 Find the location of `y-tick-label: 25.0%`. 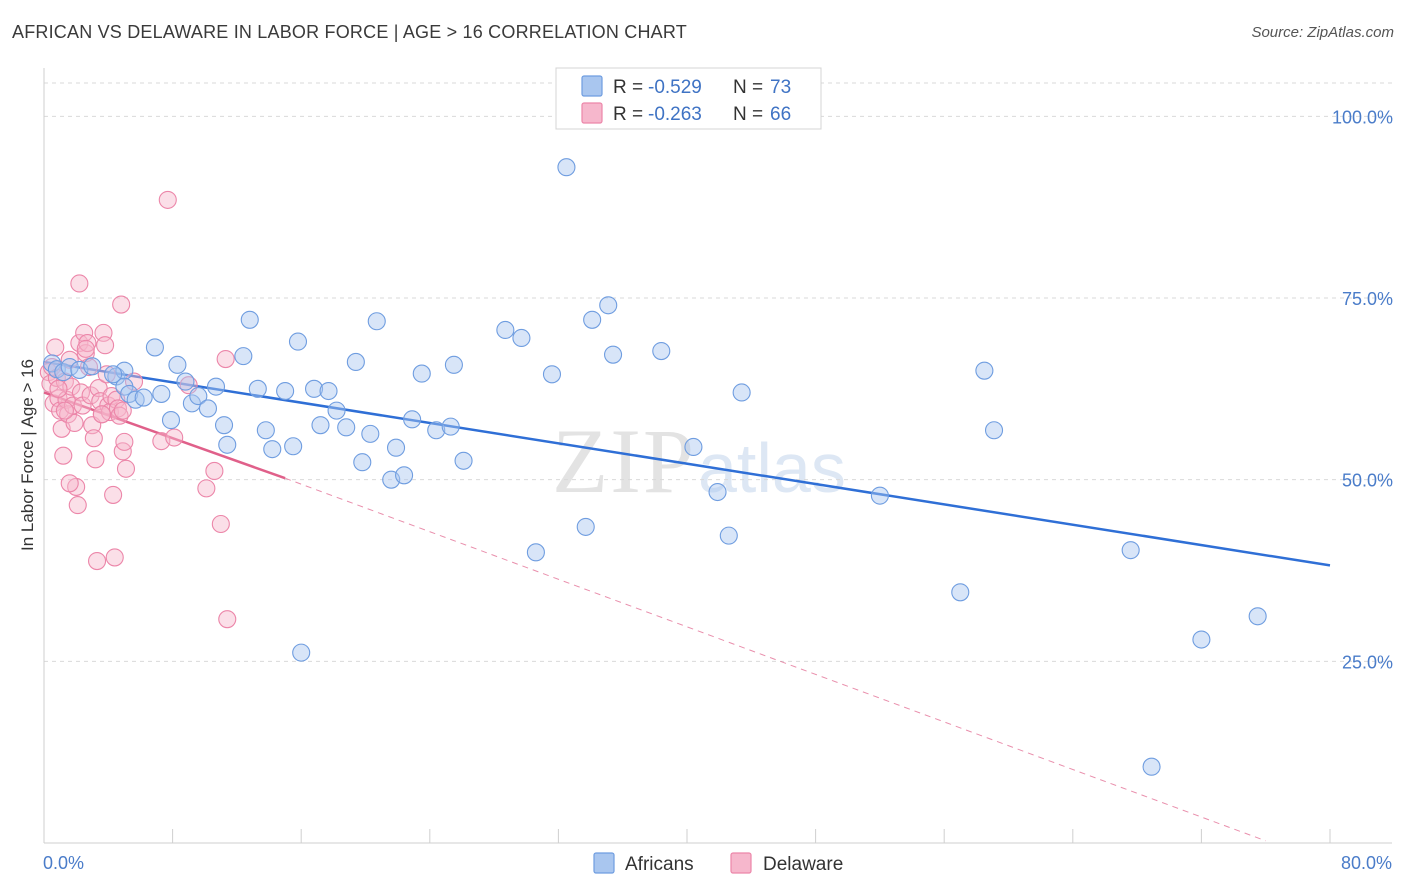

y-tick-label: 25.0% is located at coordinates (1367, 662).